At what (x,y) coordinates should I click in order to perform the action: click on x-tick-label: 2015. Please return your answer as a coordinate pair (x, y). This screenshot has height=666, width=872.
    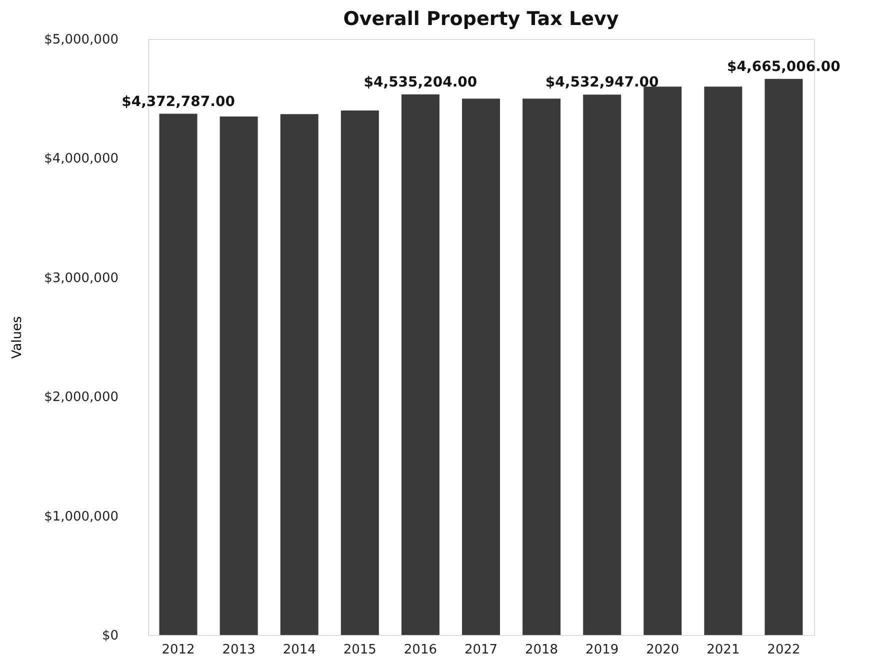
    Looking at the image, I should click on (359, 650).